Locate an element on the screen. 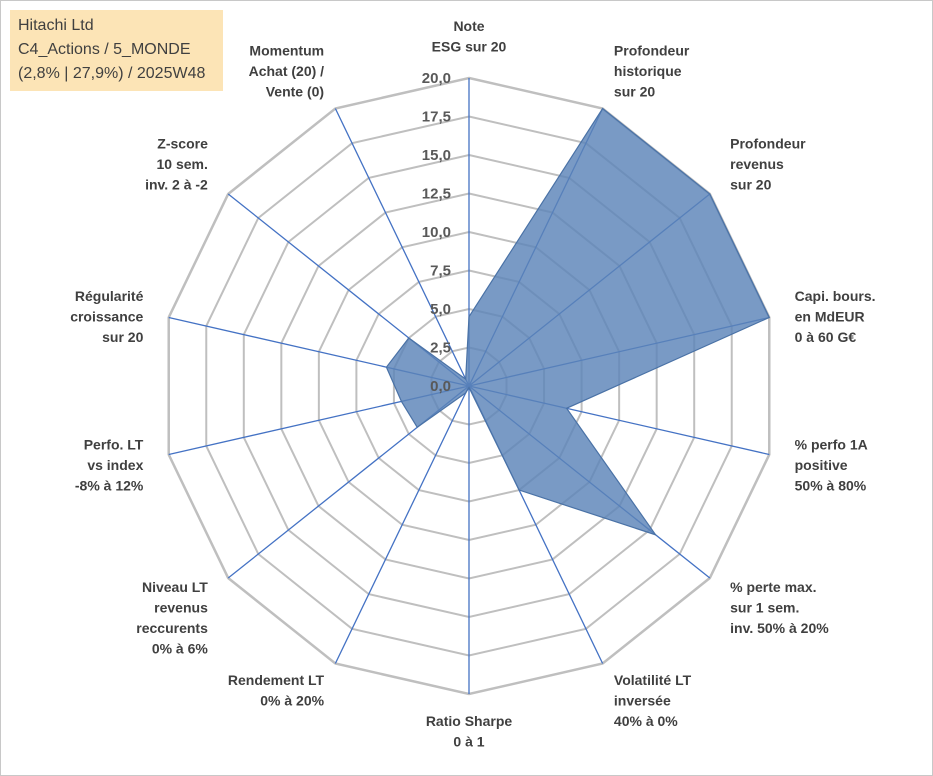 This screenshot has width=933, height=776. axis-label-13: Momentum Achat (20) / Vente (0) is located at coordinates (287, 71).